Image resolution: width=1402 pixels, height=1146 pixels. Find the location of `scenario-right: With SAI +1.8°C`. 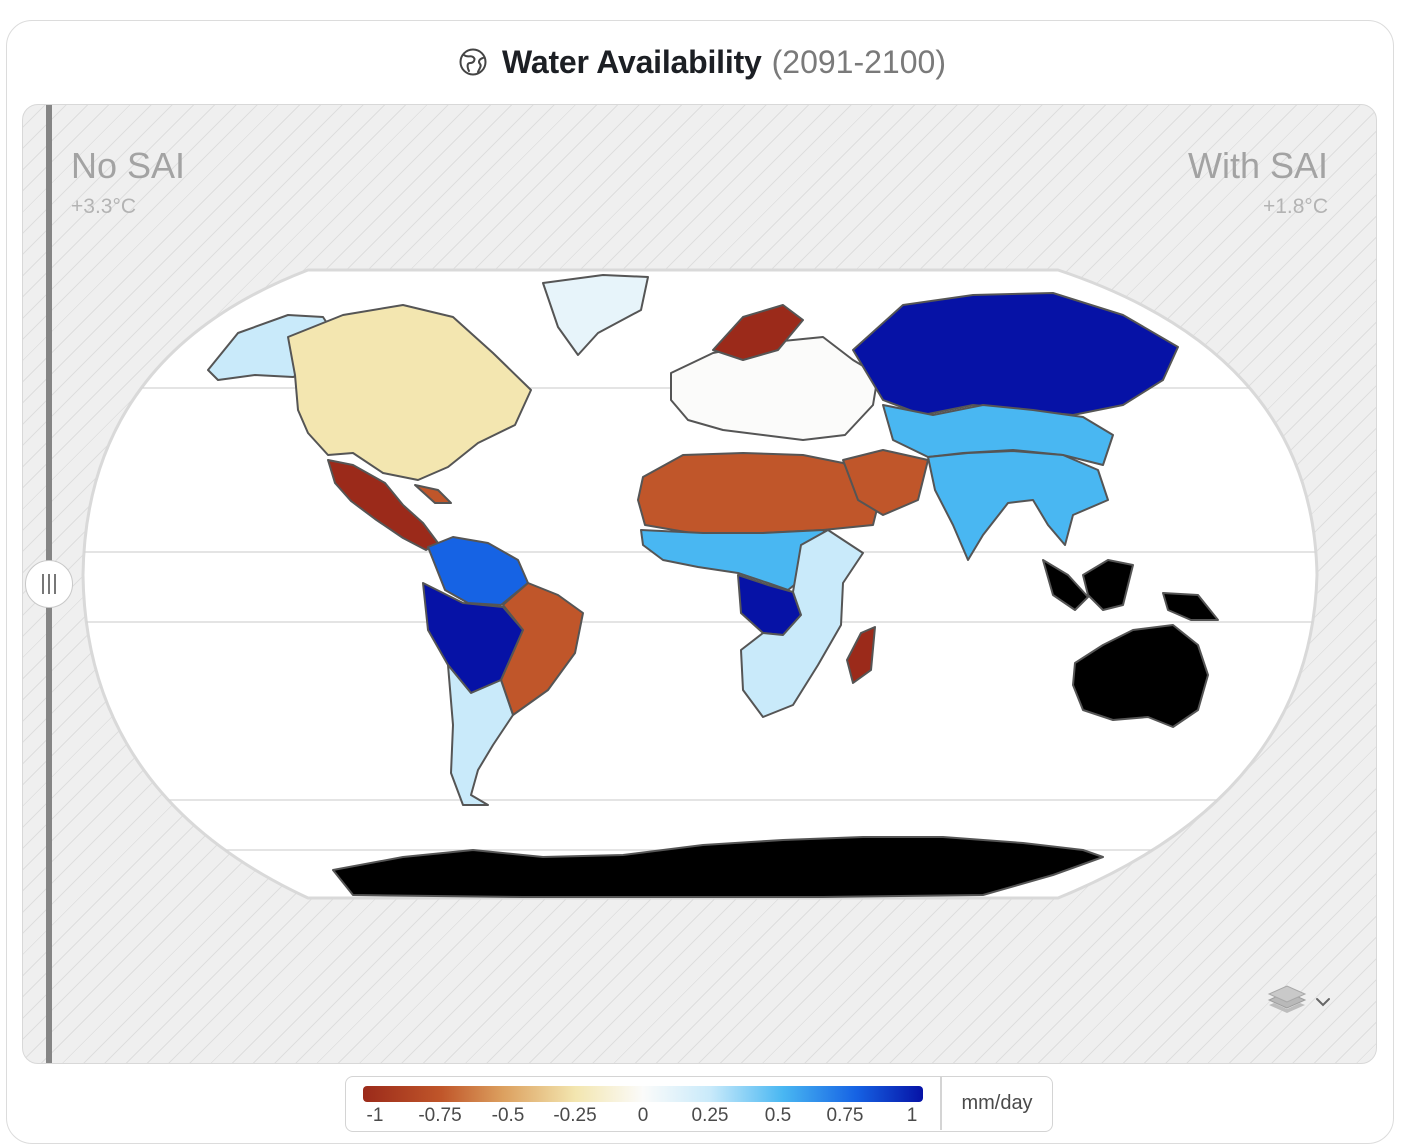

scenario-right: With SAI +1.8°C is located at coordinates (1258, 182).